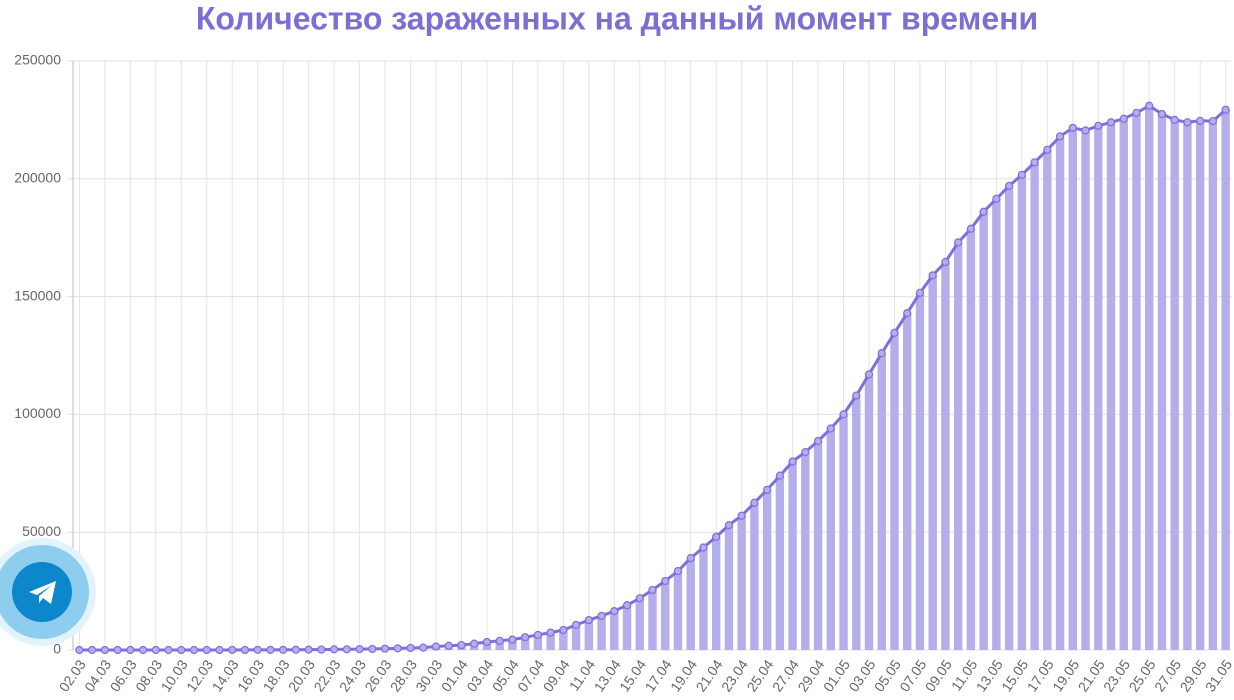  I want to click on x-tick-label: 13.05, so click(989, 676).